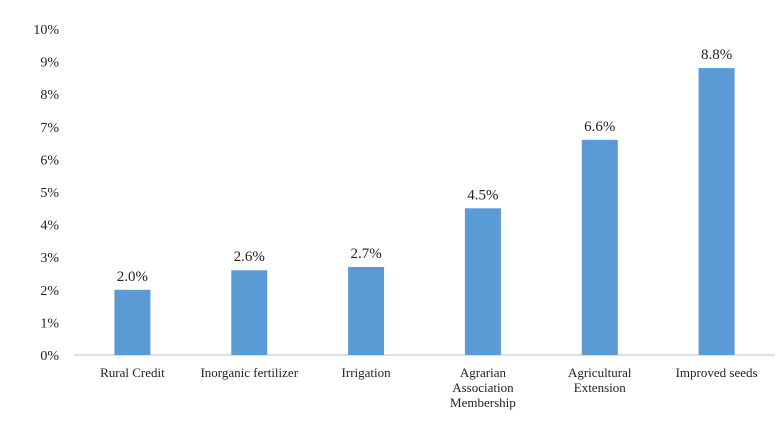 Image resolution: width=780 pixels, height=444 pixels. What do you see at coordinates (49, 291) in the screenshot?
I see `y-tick-label: 2%` at bounding box center [49, 291].